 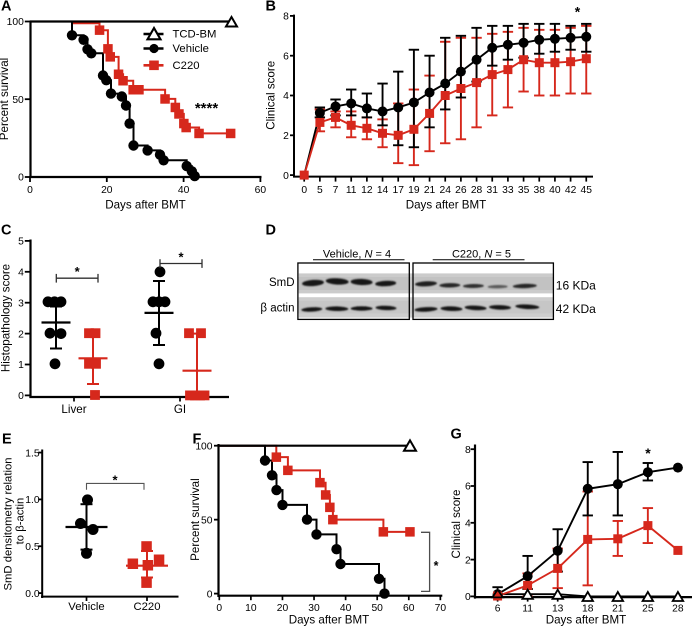 I want to click on svg-text: 18, so click(x=588, y=609).